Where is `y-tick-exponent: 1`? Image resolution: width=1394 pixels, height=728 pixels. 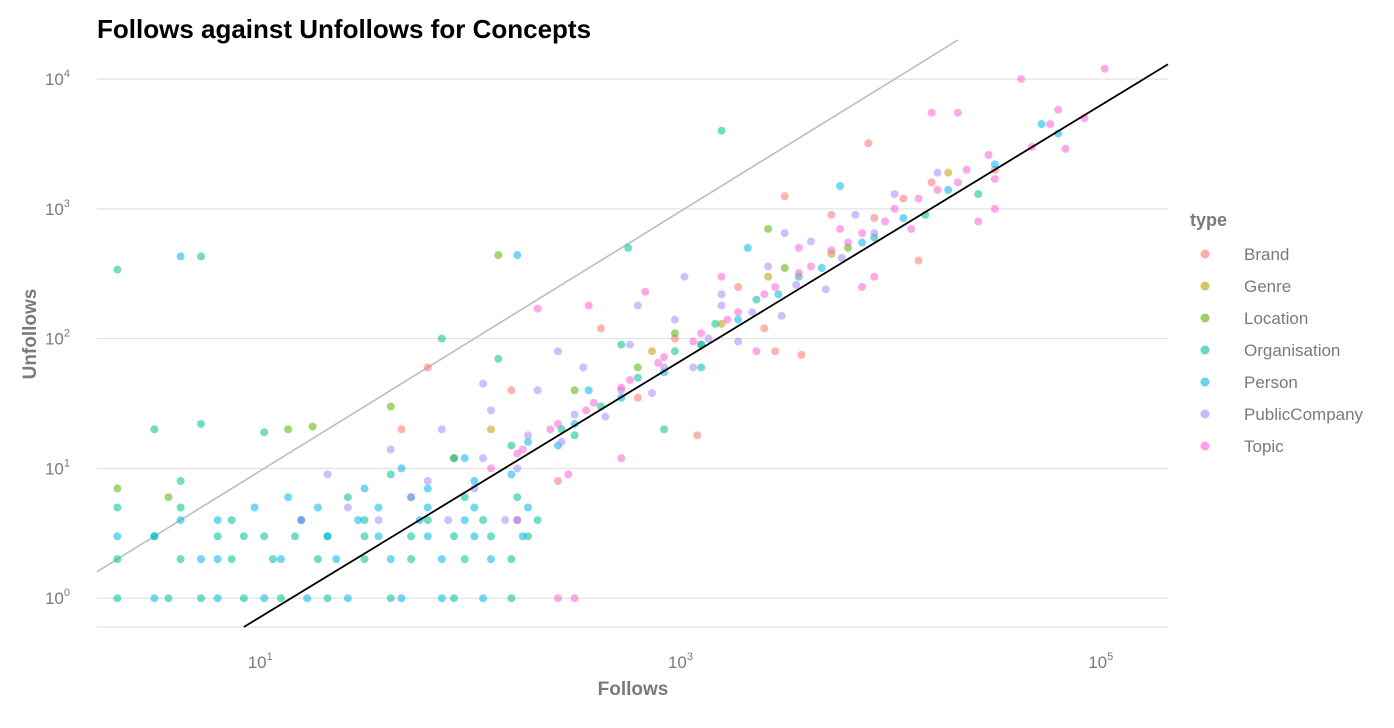 y-tick-exponent: 1 is located at coordinates (67, 463).